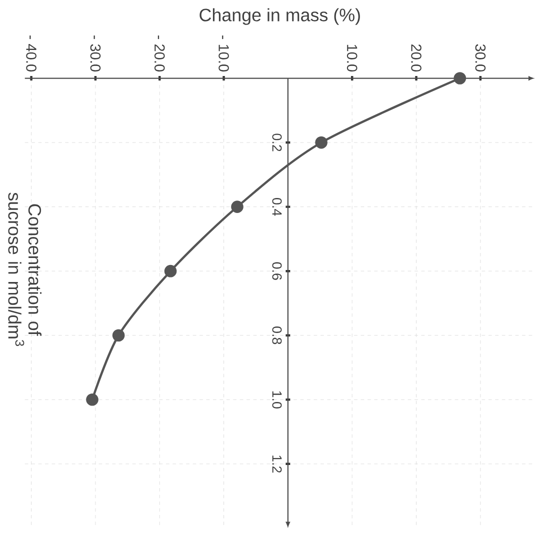 The image size is (540, 533). What do you see at coordinates (277, 399) in the screenshot?
I see `y-tick-label: 1.0` at bounding box center [277, 399].